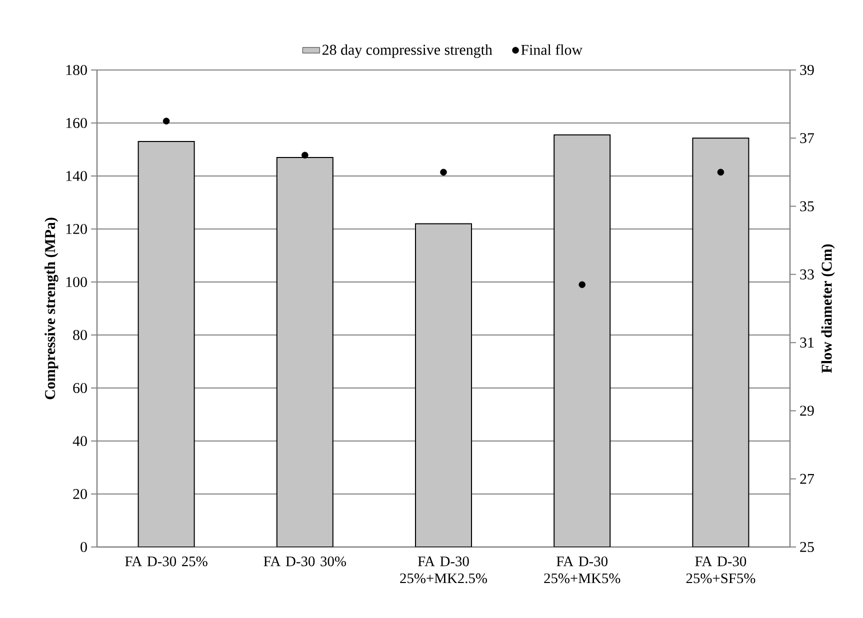  I want to click on y2-tick-label: 33, so click(807, 274).